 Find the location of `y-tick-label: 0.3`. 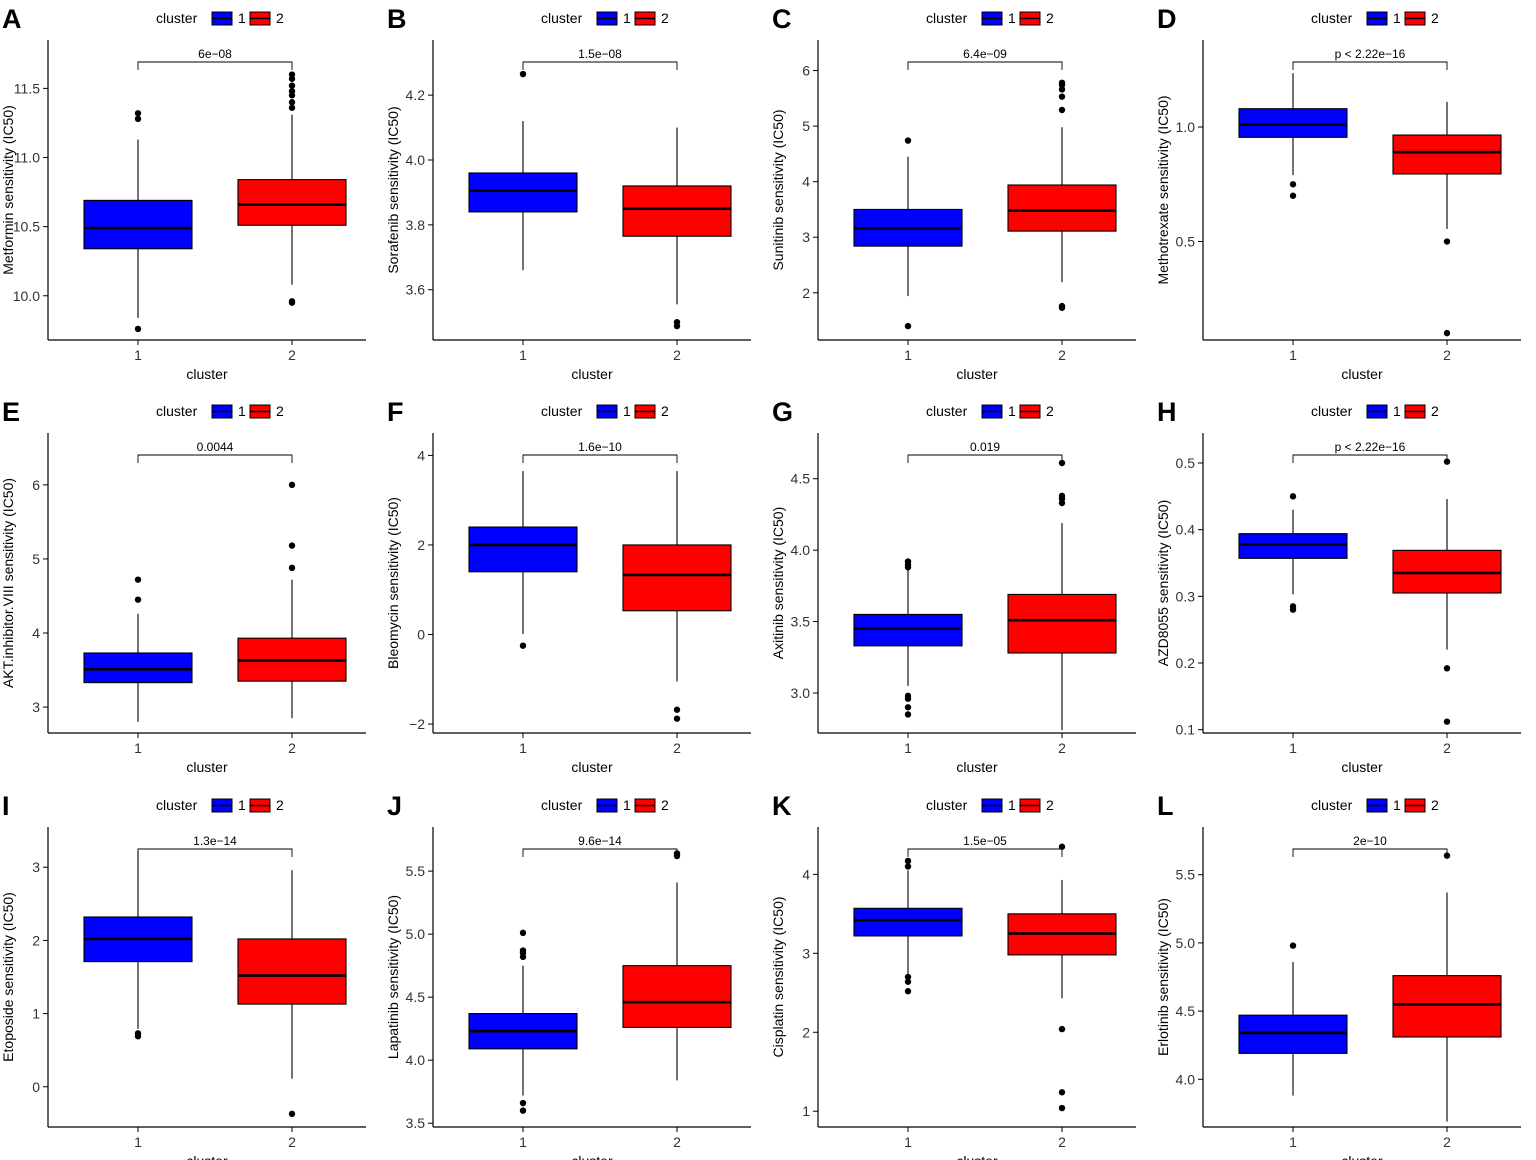

y-tick-label: 0.3 is located at coordinates (1186, 596).